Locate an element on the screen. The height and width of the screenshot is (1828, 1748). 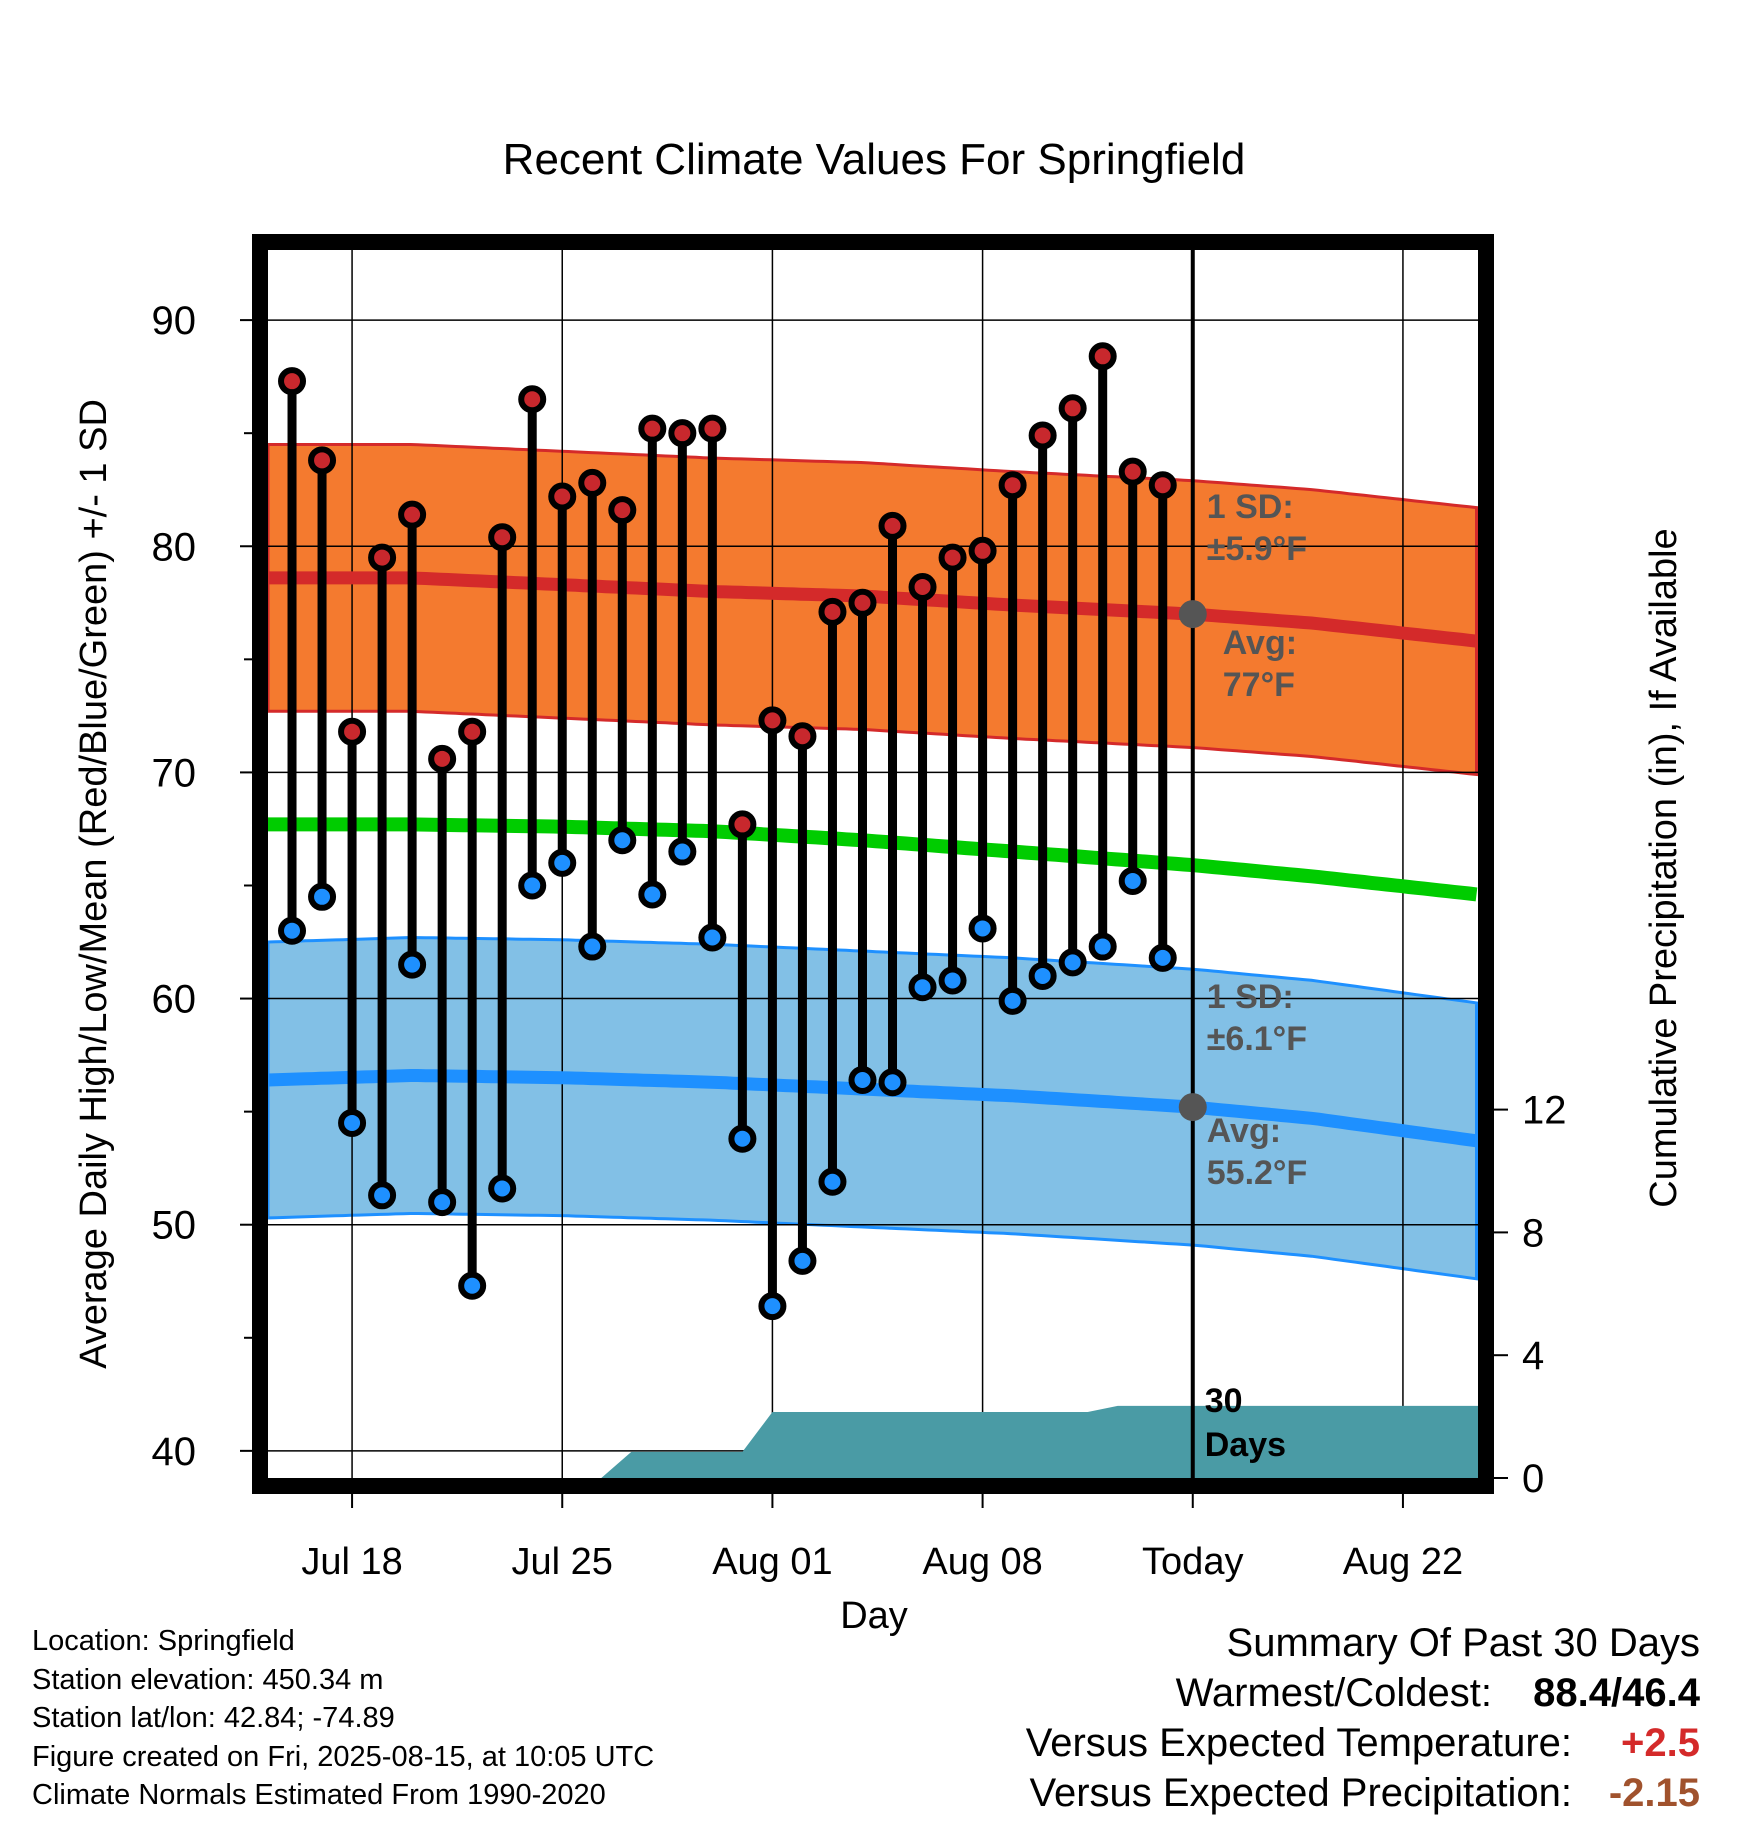
warm-cold-value: 88.4/46.4 is located at coordinates (1616, 1693).